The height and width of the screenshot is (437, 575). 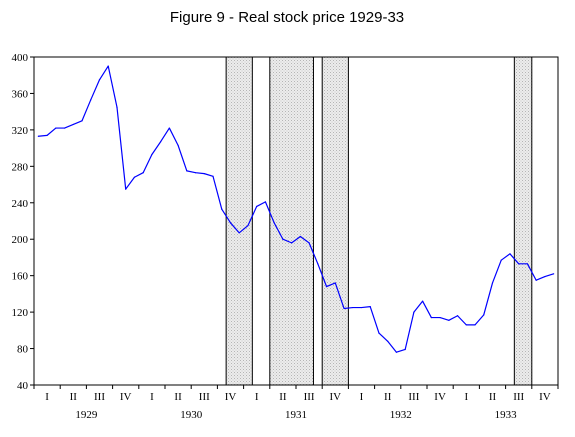 I want to click on y-tick-label: 240, so click(x=20, y=204).